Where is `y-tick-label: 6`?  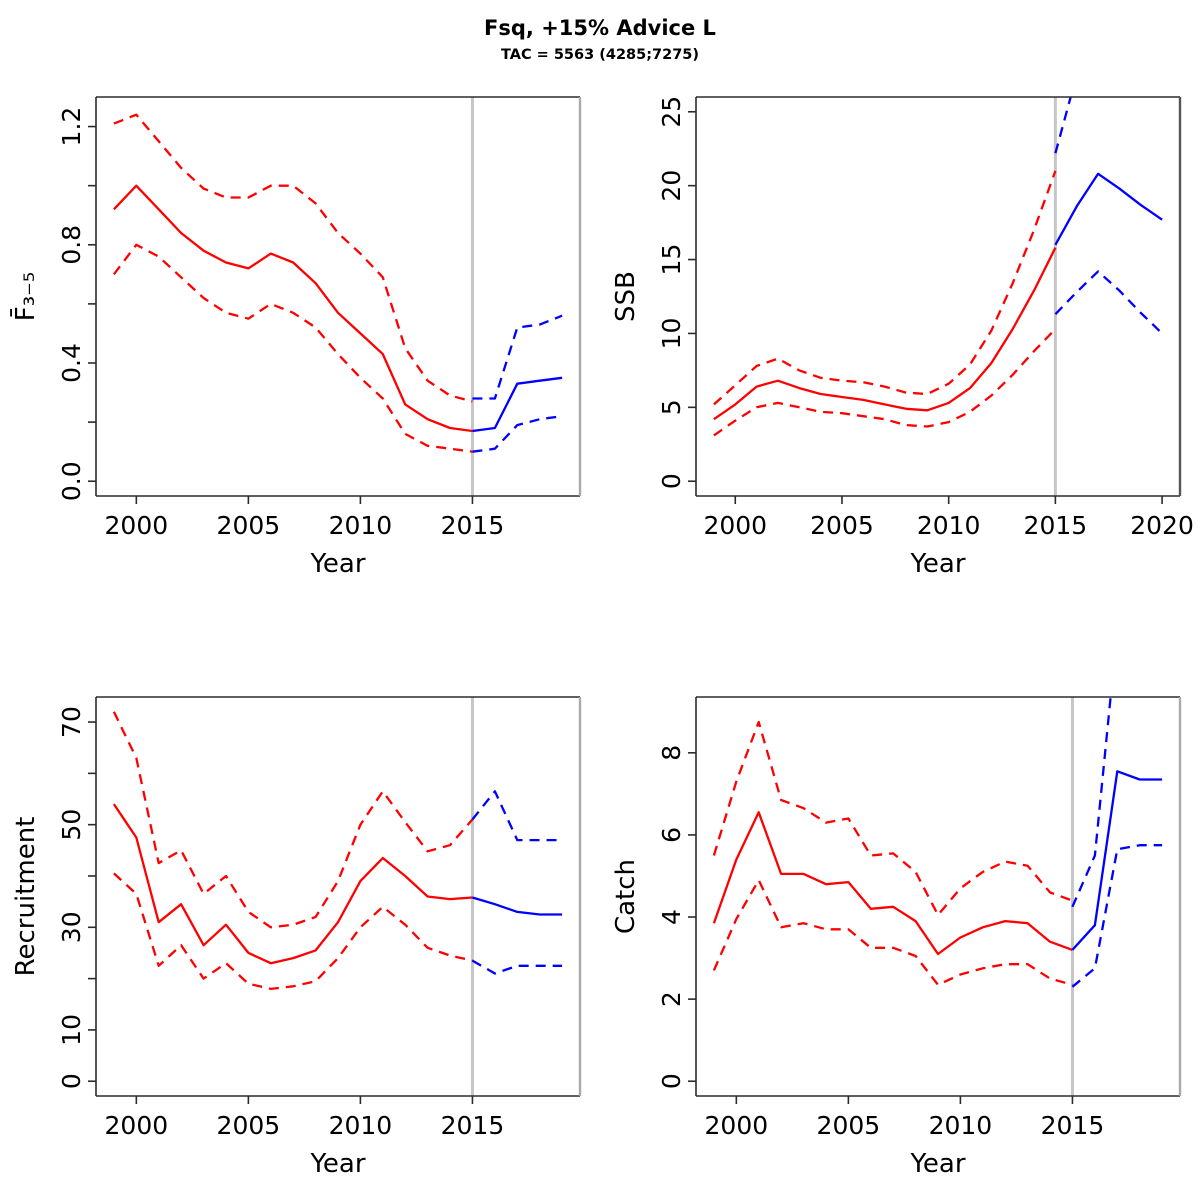
y-tick-label: 6 is located at coordinates (671, 835).